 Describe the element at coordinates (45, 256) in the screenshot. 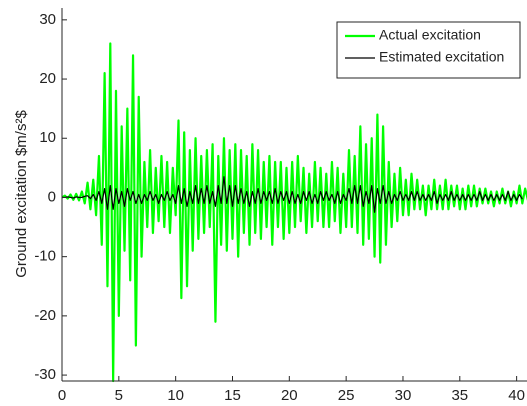

I see `y-tick-label: -10` at that location.